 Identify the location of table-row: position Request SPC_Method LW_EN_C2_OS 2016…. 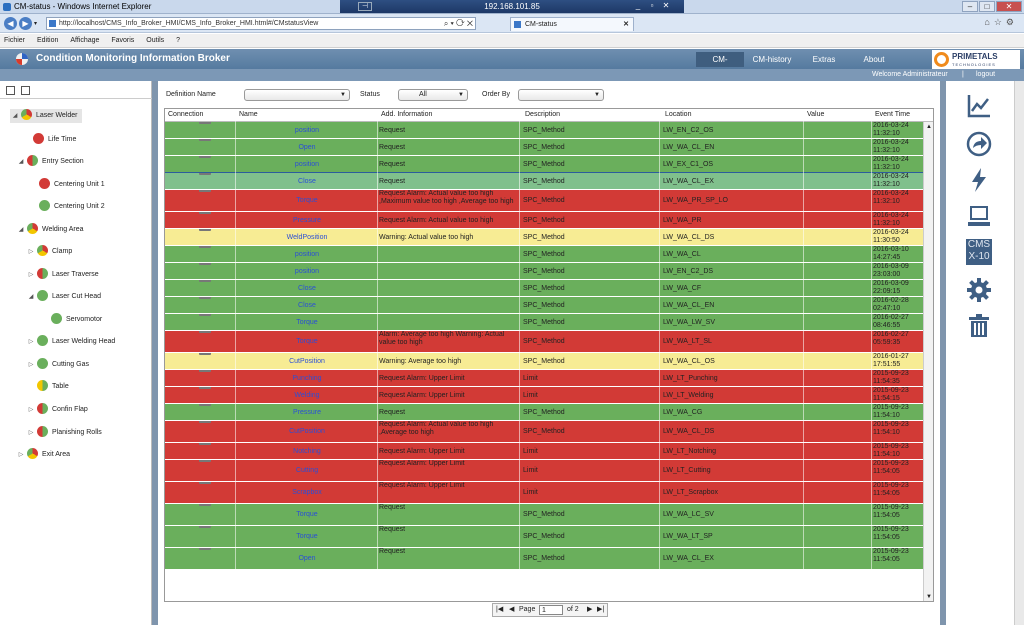
(545, 130).